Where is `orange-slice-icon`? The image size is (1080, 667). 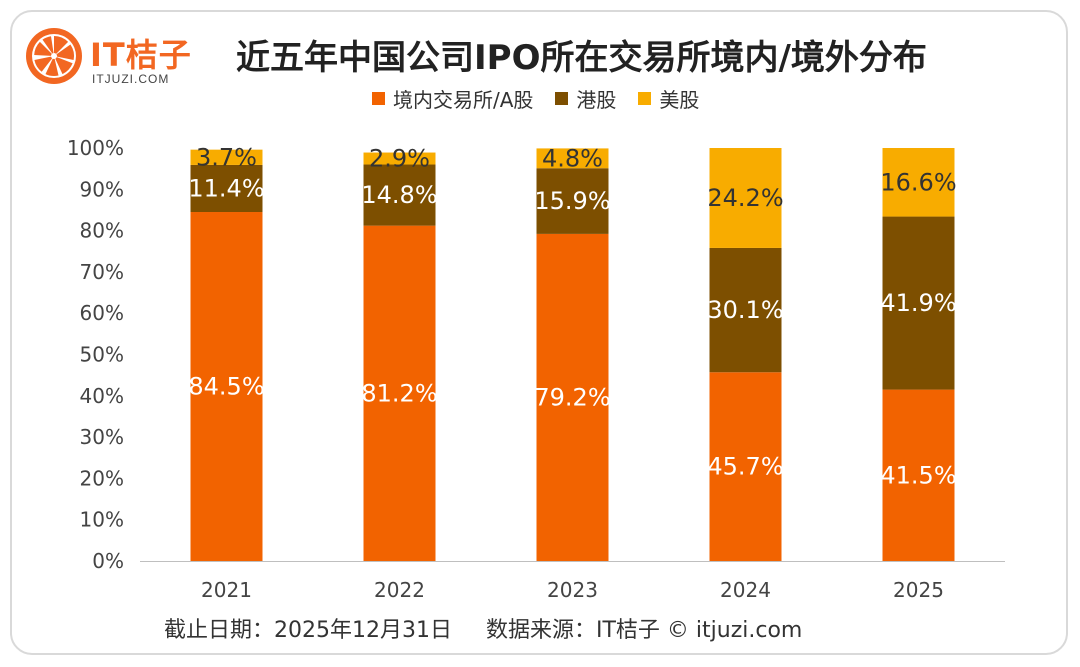 orange-slice-icon is located at coordinates (54, 56).